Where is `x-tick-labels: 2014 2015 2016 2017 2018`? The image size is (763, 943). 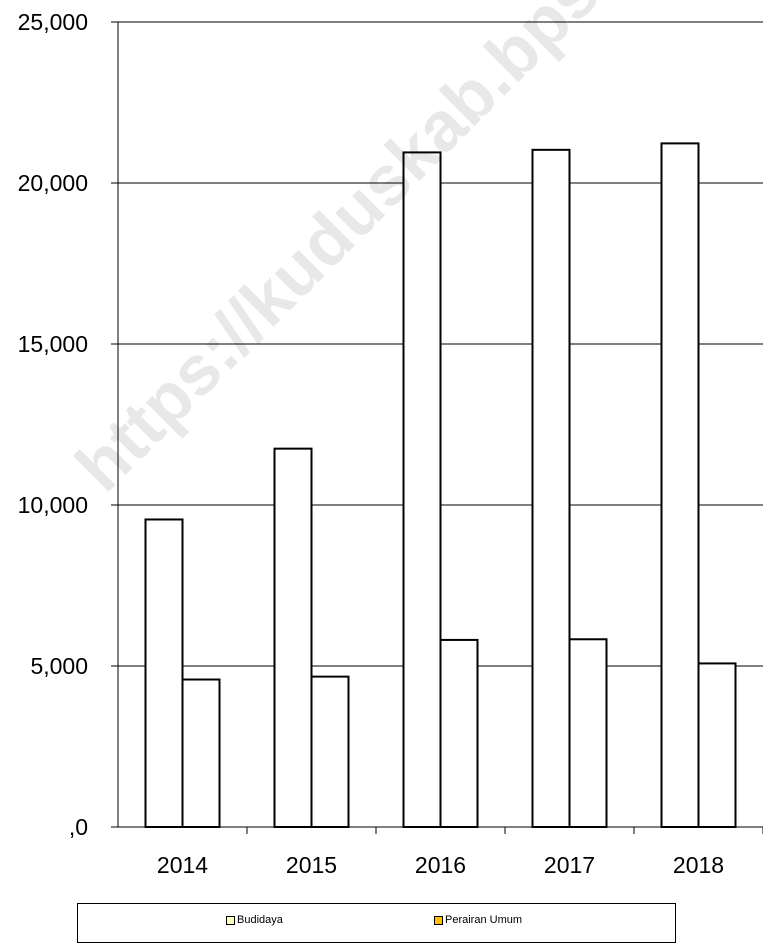
x-tick-labels: 2014 2015 2016 2017 2018 is located at coordinates (440, 865).